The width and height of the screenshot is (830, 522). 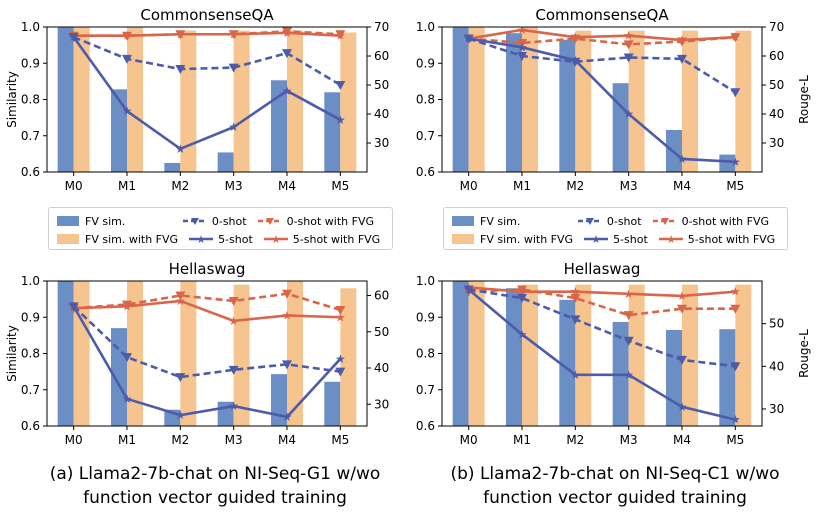 I want to click on tick-label-x: M3, so click(x=234, y=440).